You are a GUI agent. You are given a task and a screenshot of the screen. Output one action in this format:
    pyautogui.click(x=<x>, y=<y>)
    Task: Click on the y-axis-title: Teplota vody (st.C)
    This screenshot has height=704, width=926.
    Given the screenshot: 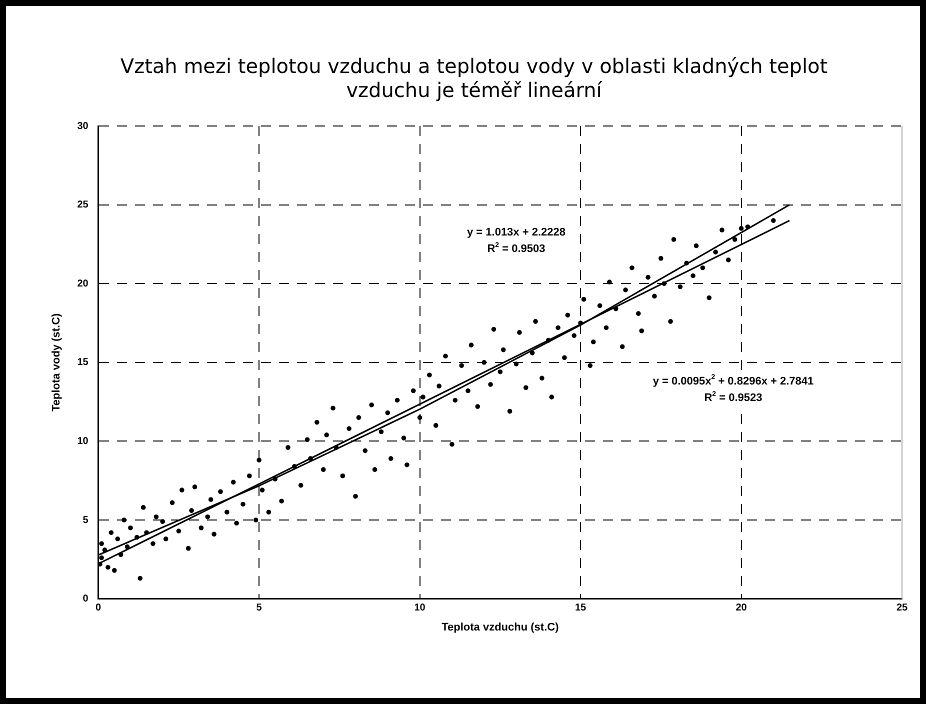 What is the action you would take?
    pyautogui.click(x=56, y=362)
    